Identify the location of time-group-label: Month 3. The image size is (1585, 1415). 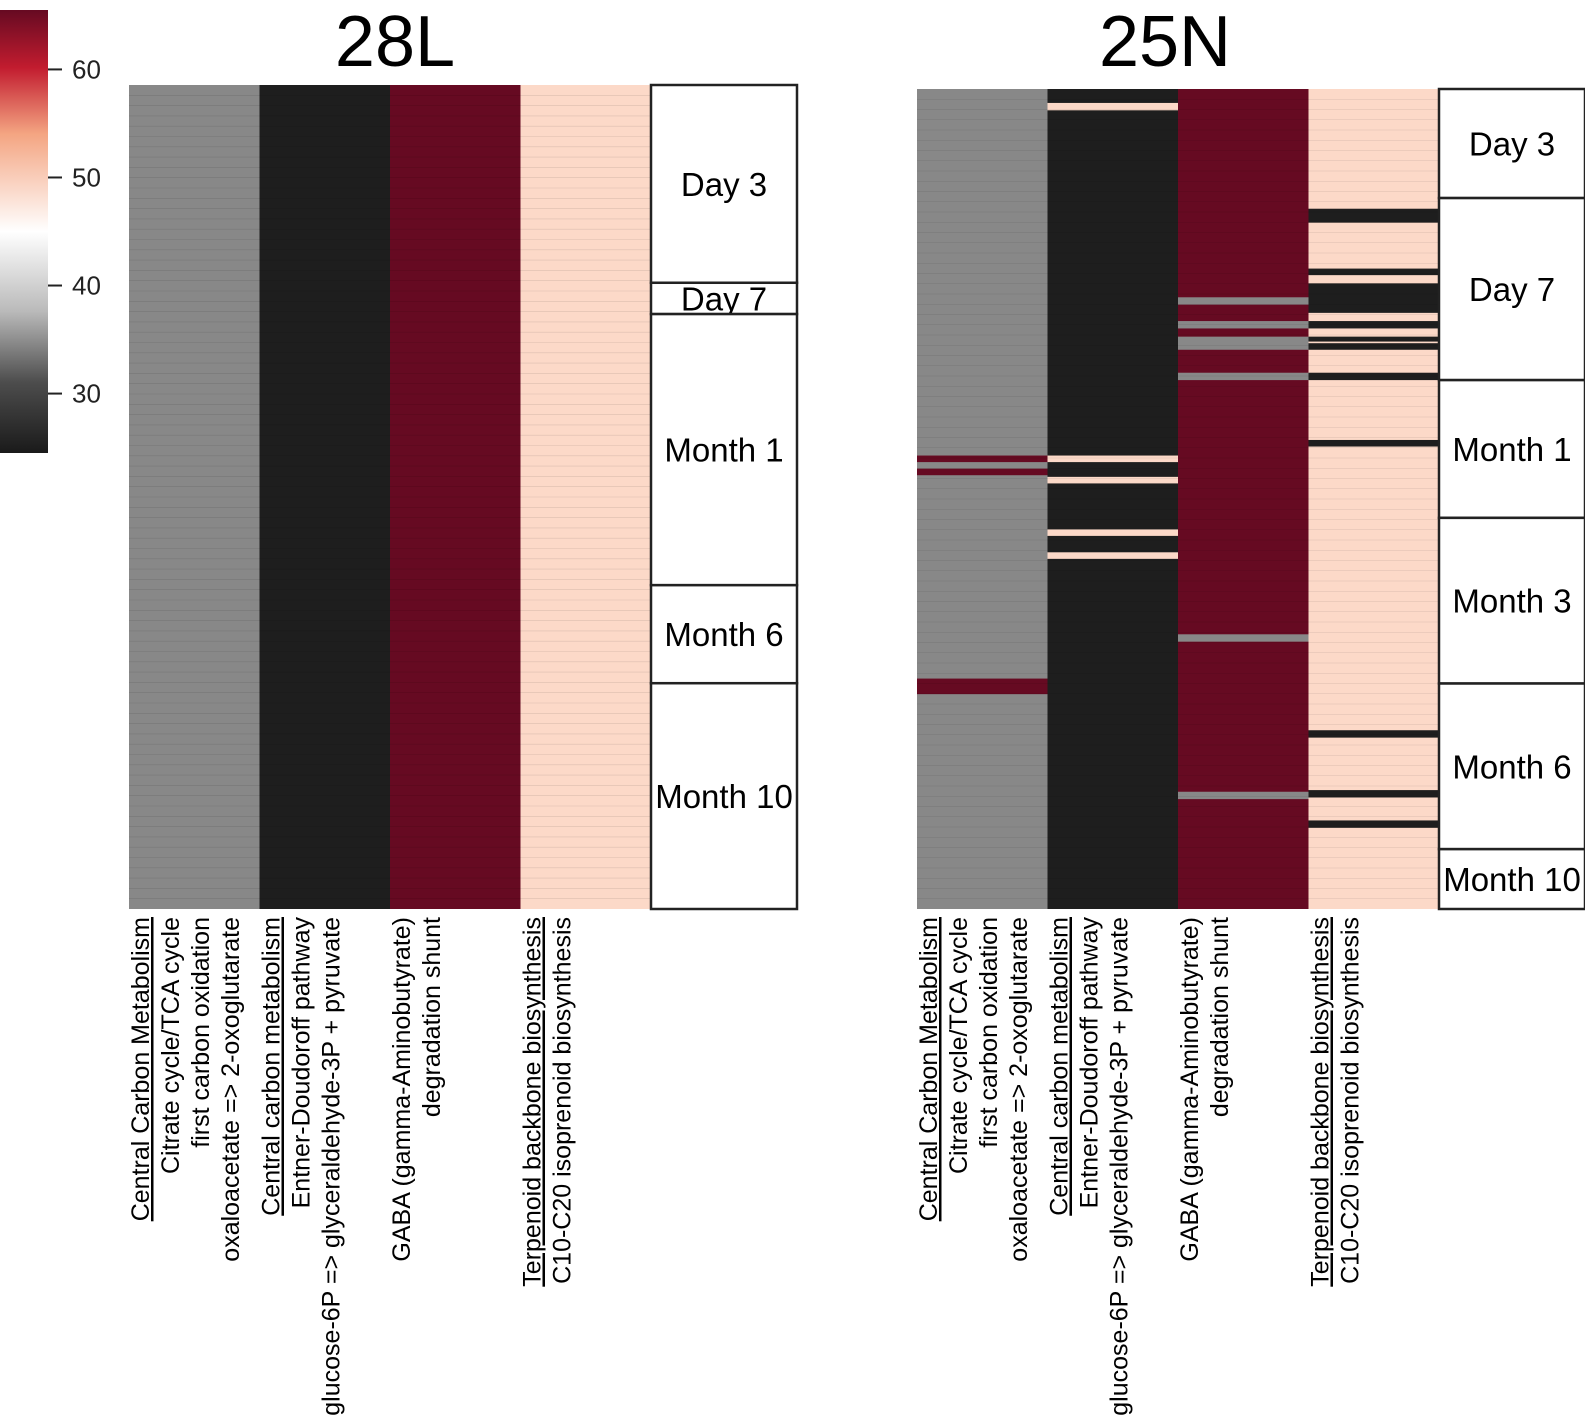
(1511, 601).